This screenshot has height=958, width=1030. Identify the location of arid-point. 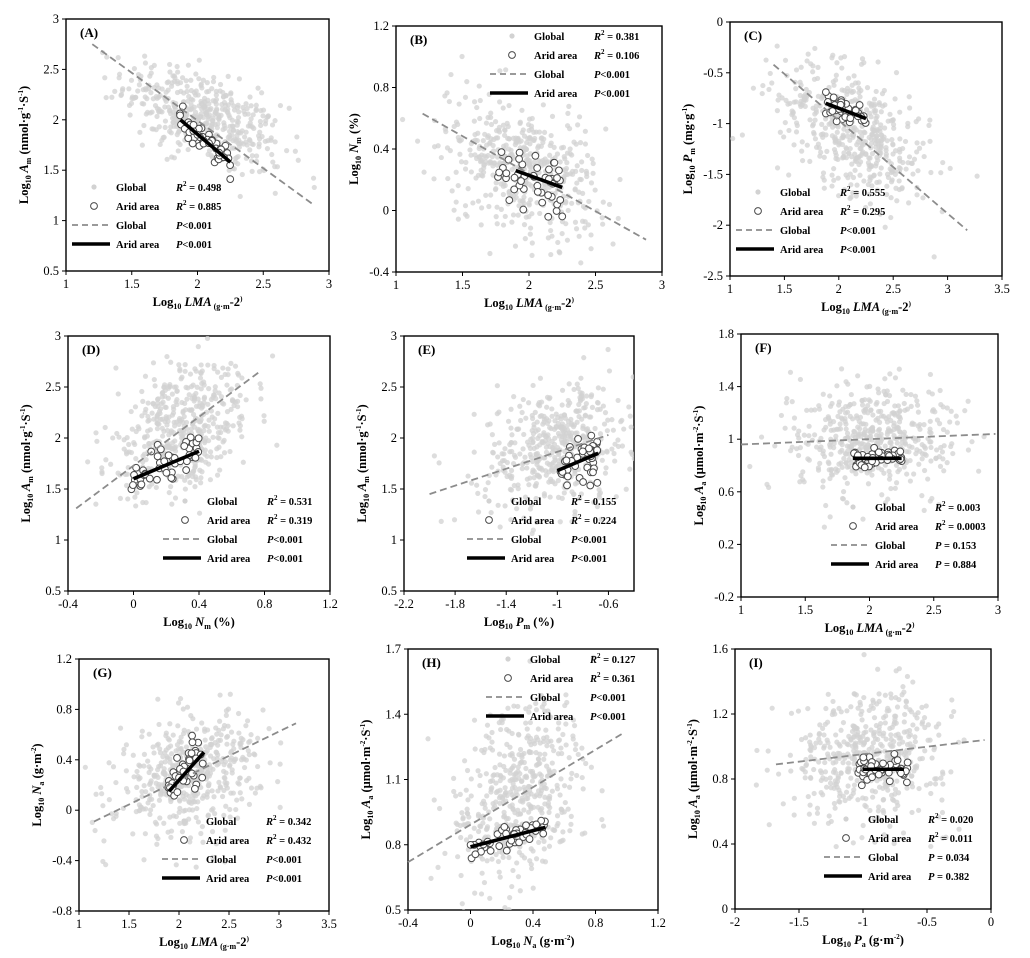
(194, 788).